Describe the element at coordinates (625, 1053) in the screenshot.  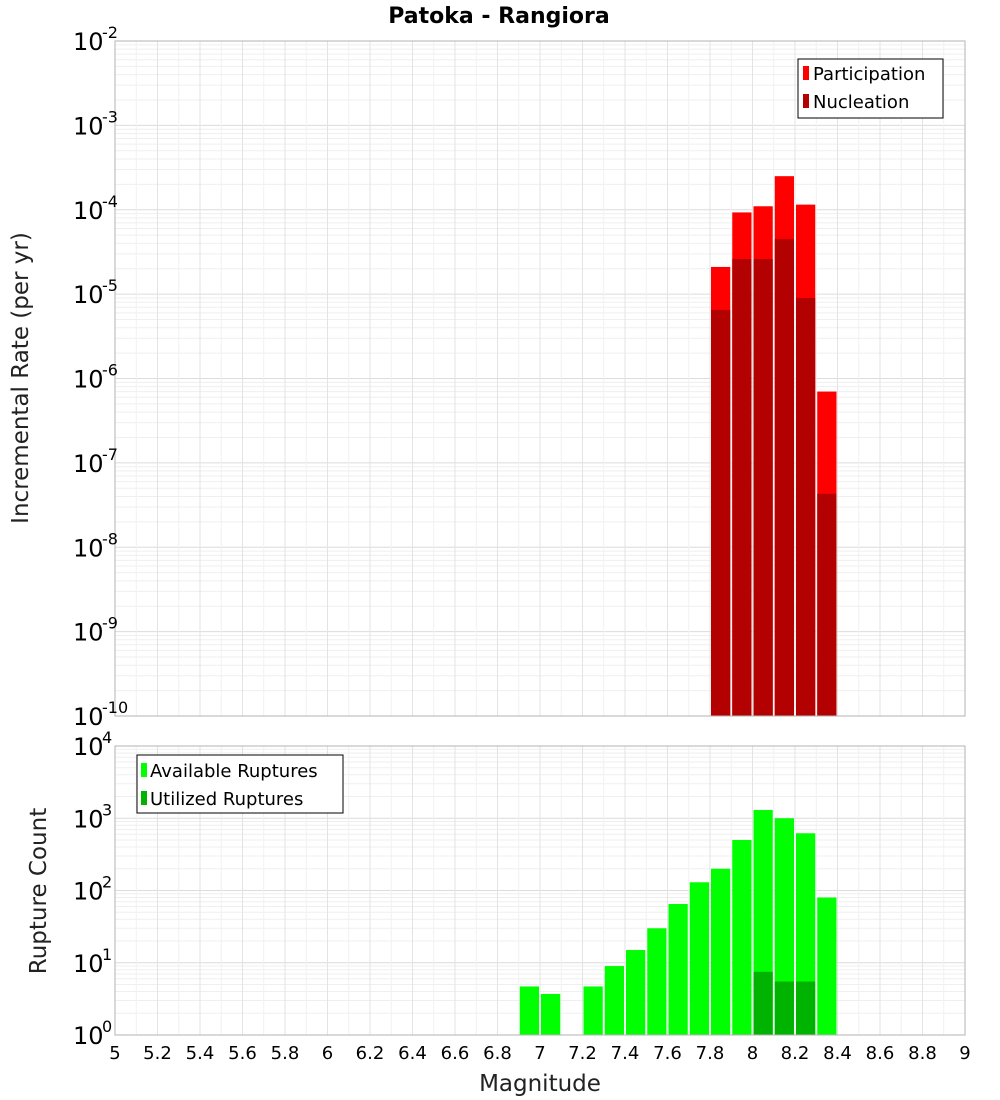
I see `x-tick-label: 7.4` at that location.